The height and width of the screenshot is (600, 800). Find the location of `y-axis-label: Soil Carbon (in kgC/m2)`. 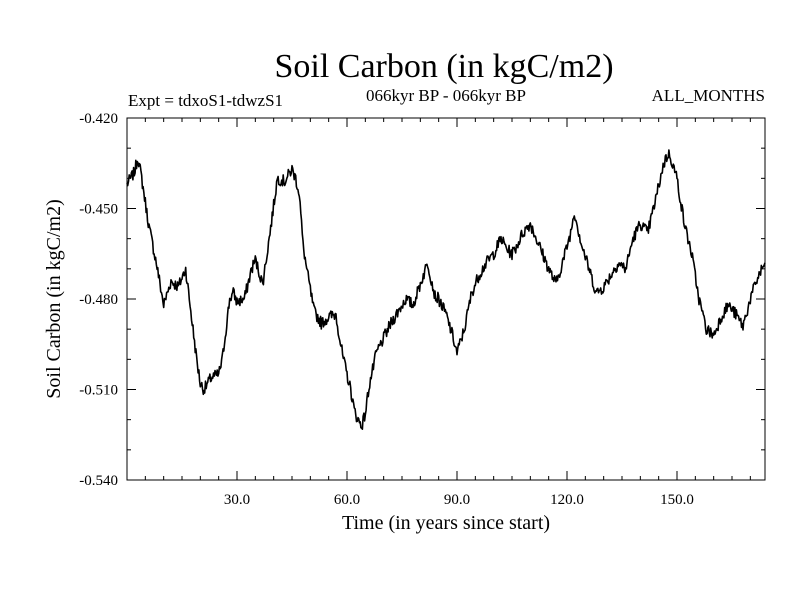

y-axis-label: Soil Carbon (in kgC/m2) is located at coordinates (54, 298).